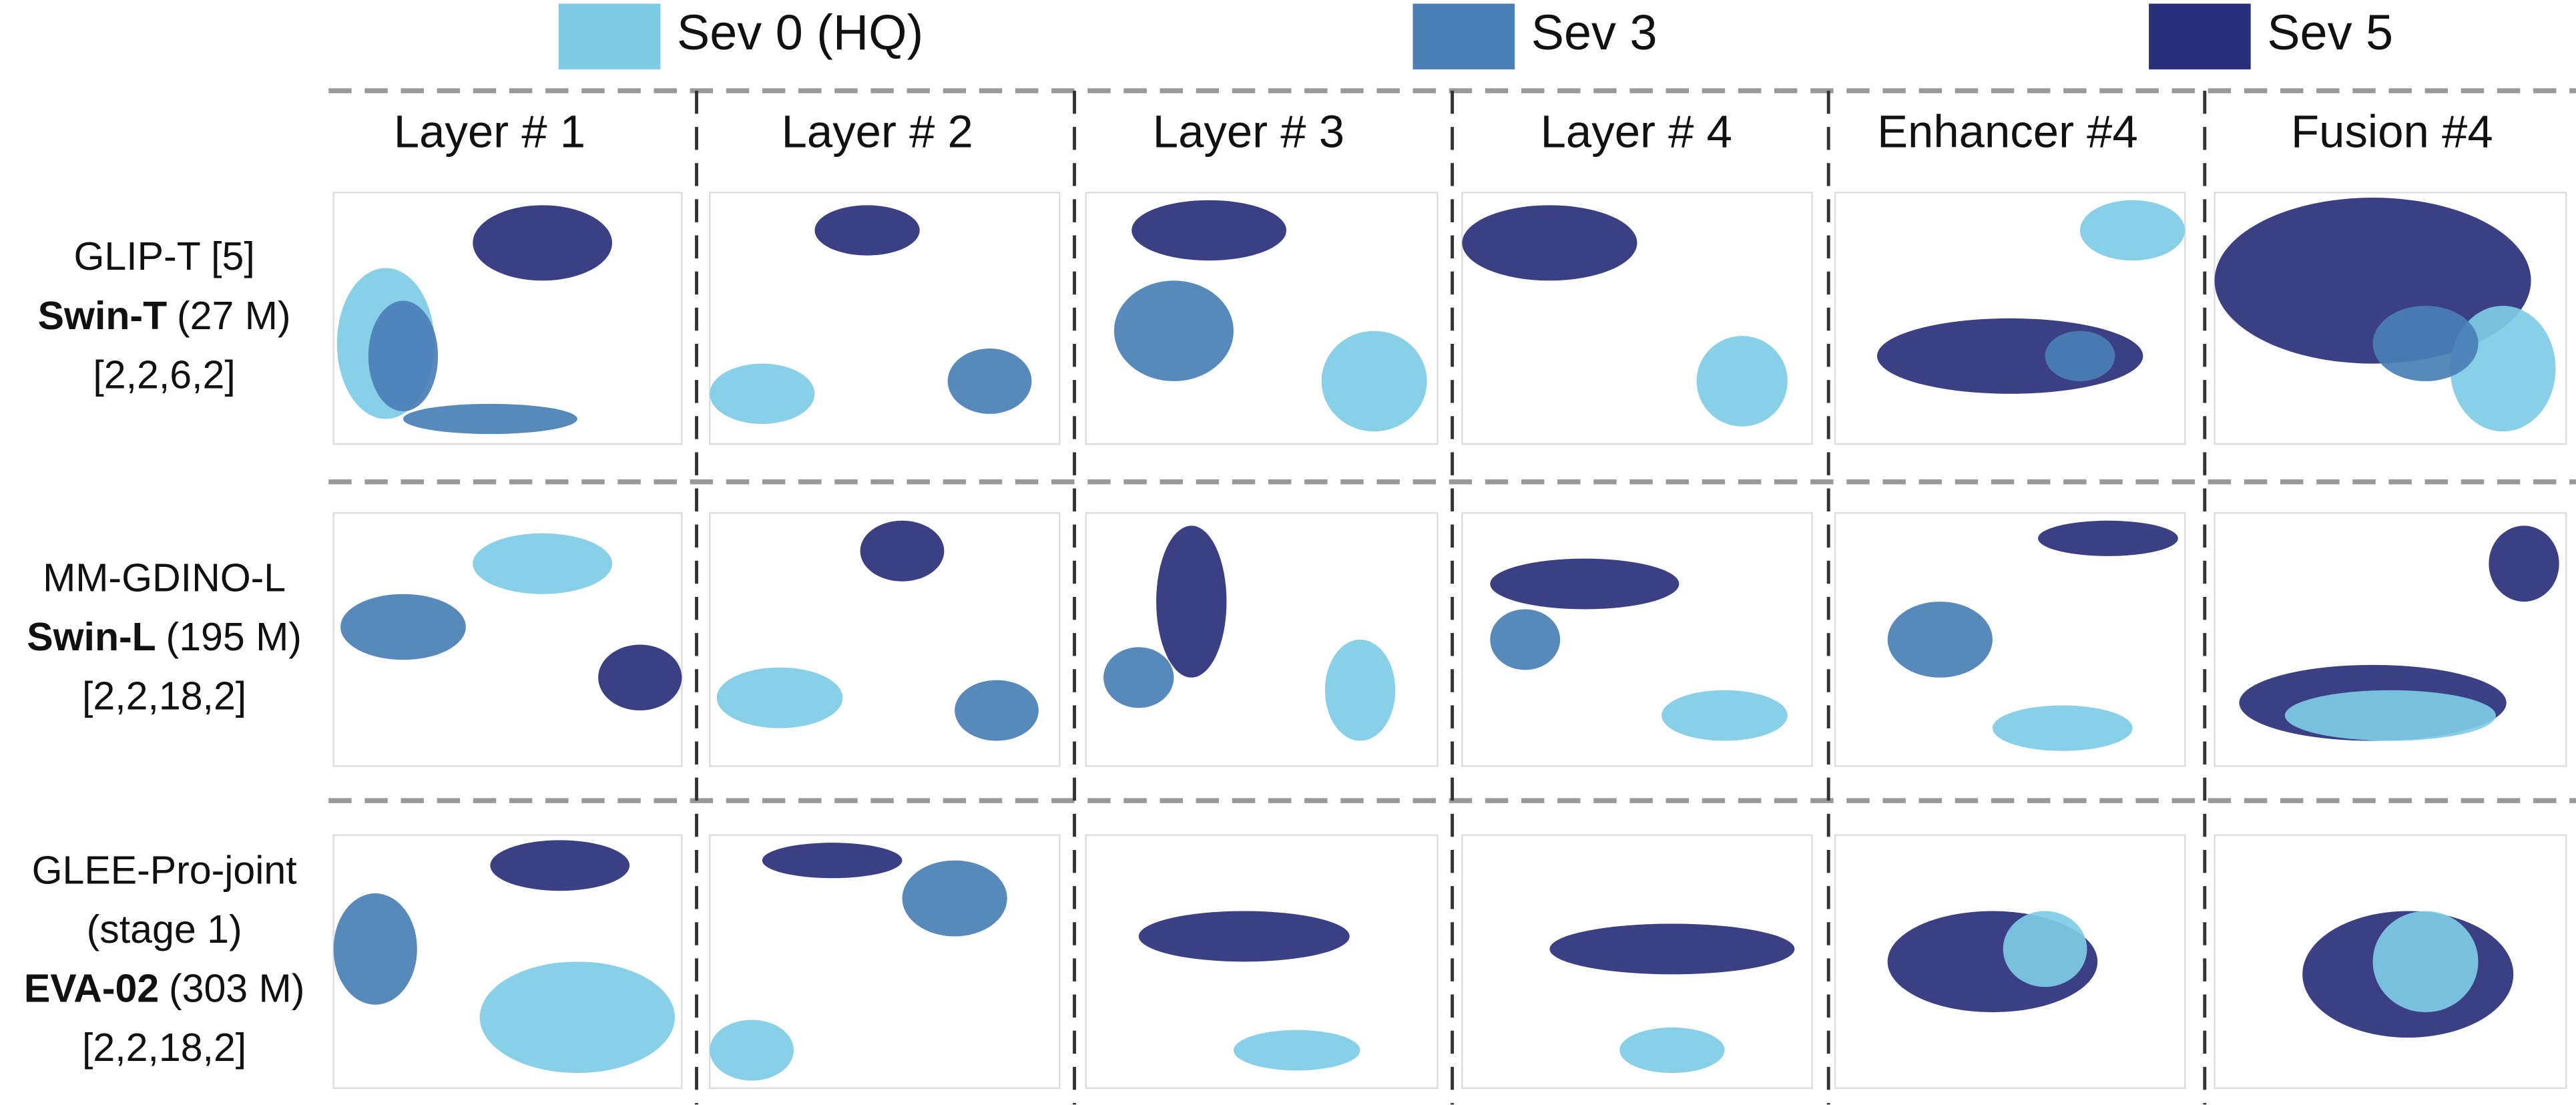  I want to click on backbone-name: EVA-02, so click(91, 988).